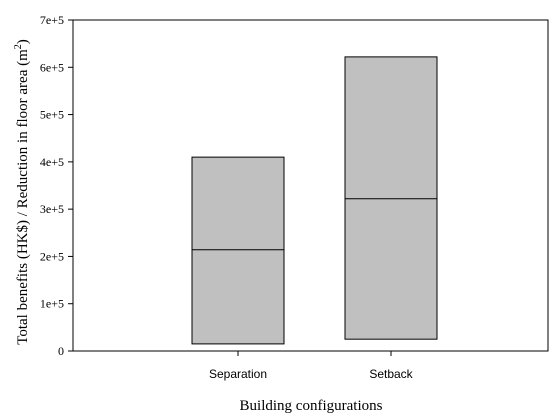 The width and height of the screenshot is (550, 419). Describe the element at coordinates (52, 256) in the screenshot. I see `y-tick-label: 2e+5` at that location.